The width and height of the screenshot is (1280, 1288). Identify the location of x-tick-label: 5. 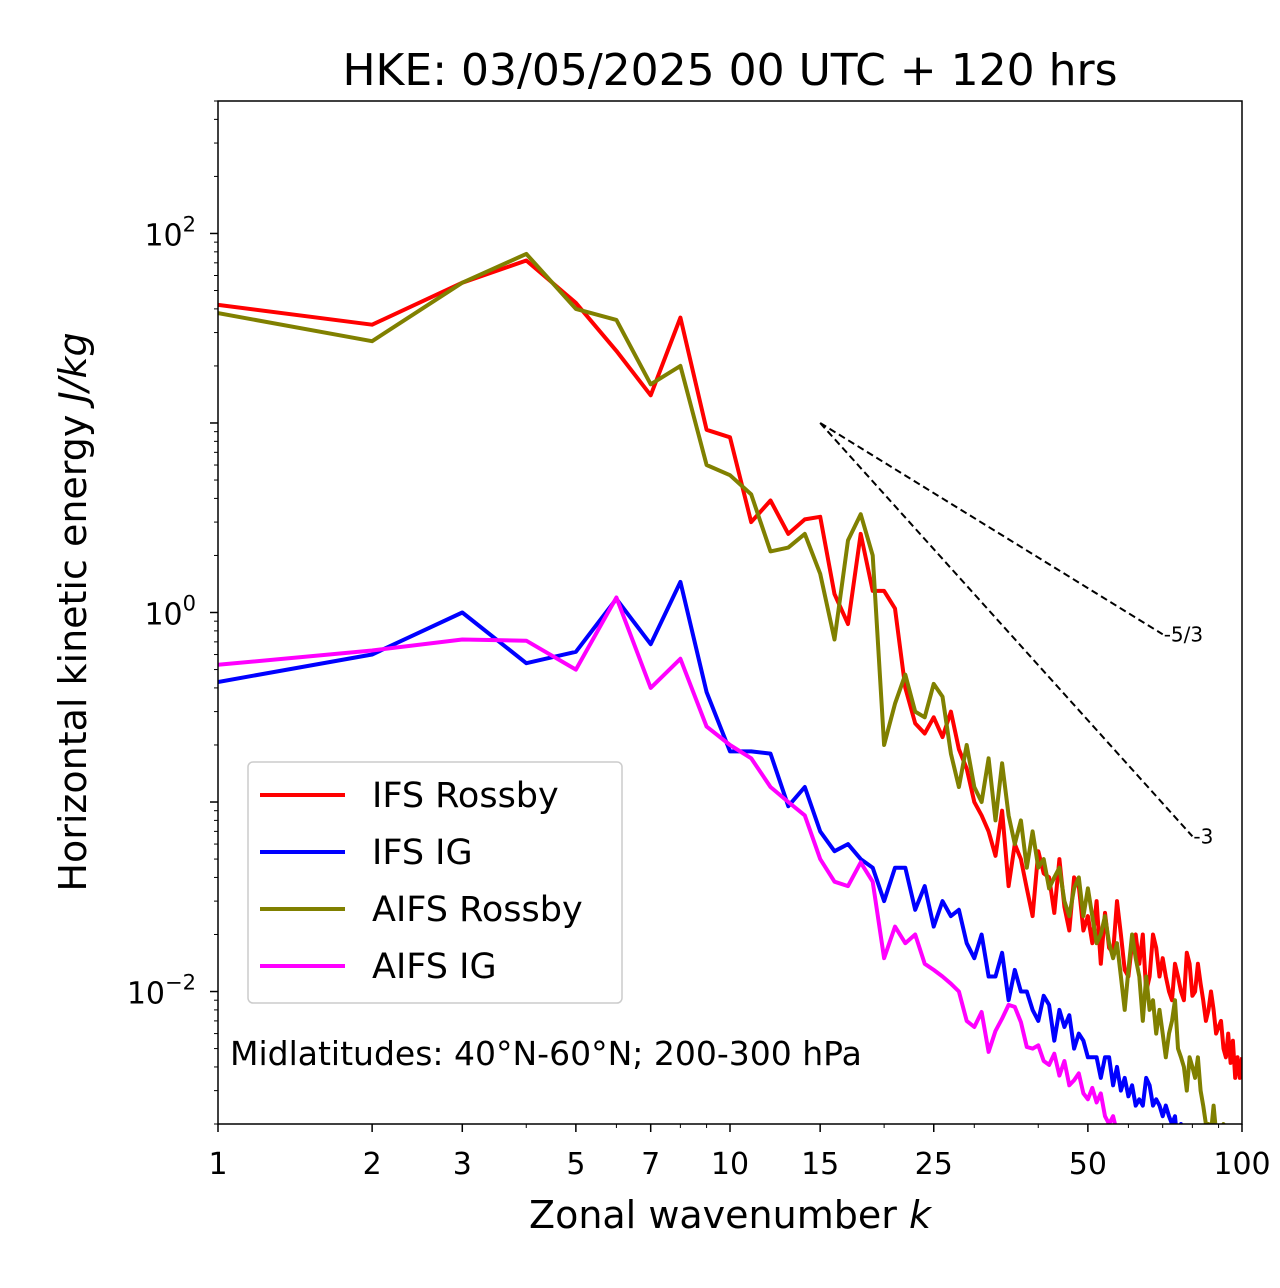
(575, 1164).